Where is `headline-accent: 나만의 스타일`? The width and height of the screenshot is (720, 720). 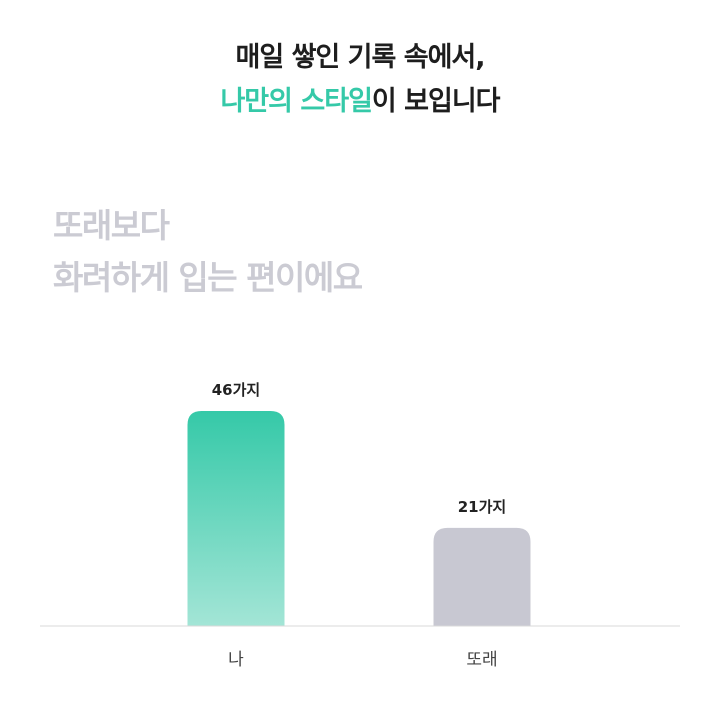
headline-accent: 나만의 스타일 is located at coordinates (296, 101).